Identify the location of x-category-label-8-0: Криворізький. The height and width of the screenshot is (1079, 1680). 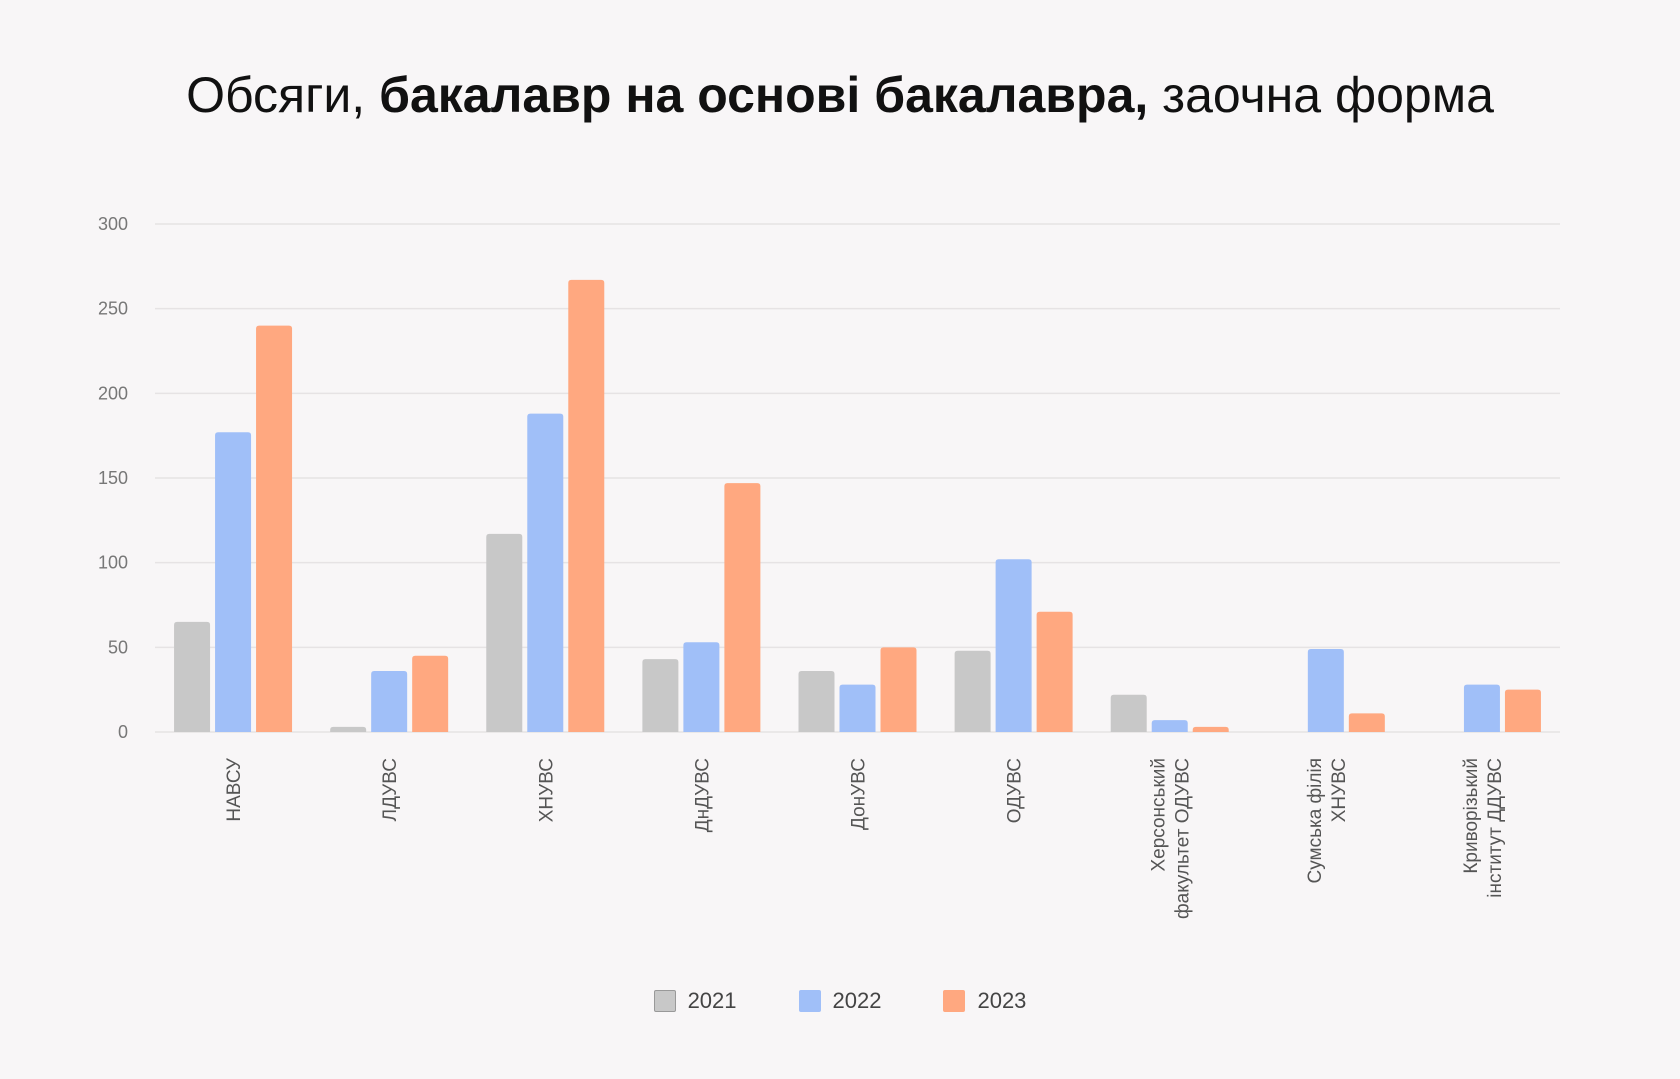
(1471, 816).